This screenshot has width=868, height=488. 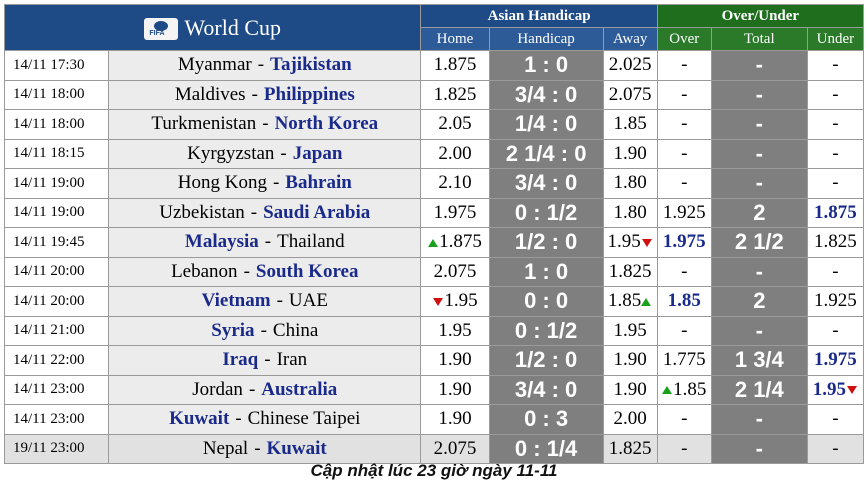 I want to click on under-odds-value: 1.95, so click(x=829, y=389).